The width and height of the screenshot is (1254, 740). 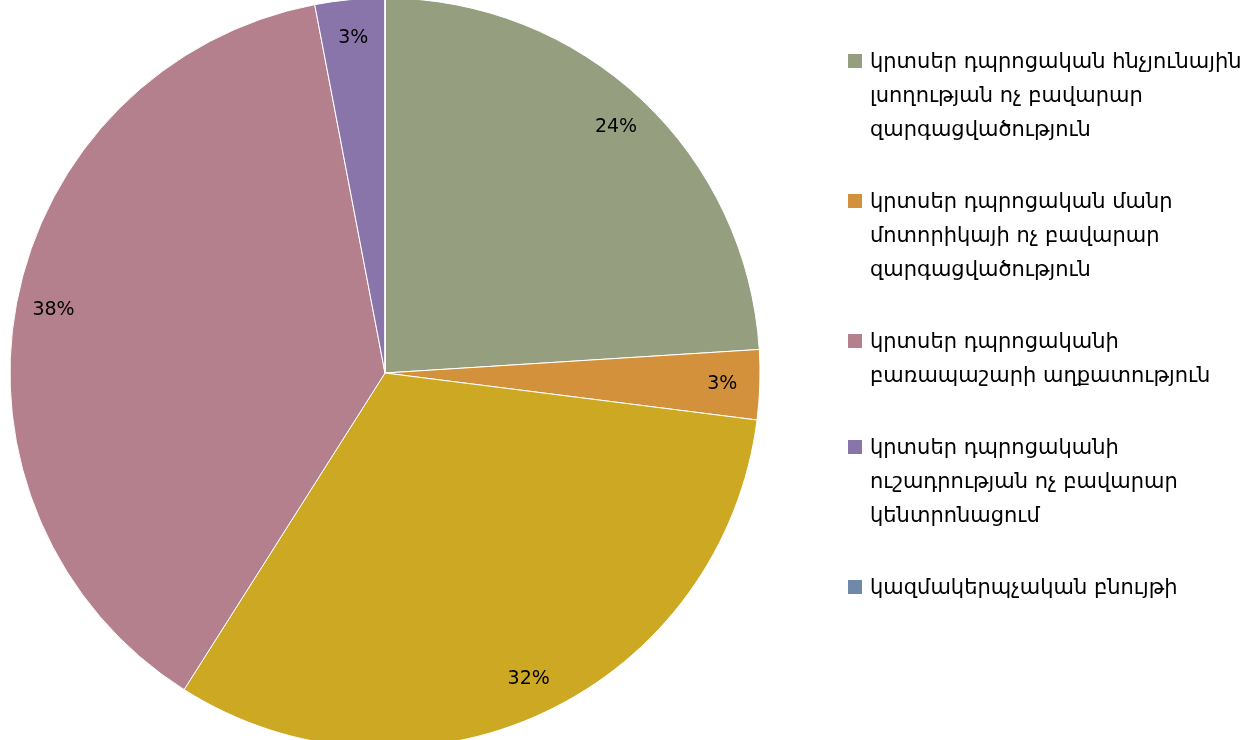 What do you see at coordinates (528, 676) in the screenshot?
I see `data-label: 32%` at bounding box center [528, 676].